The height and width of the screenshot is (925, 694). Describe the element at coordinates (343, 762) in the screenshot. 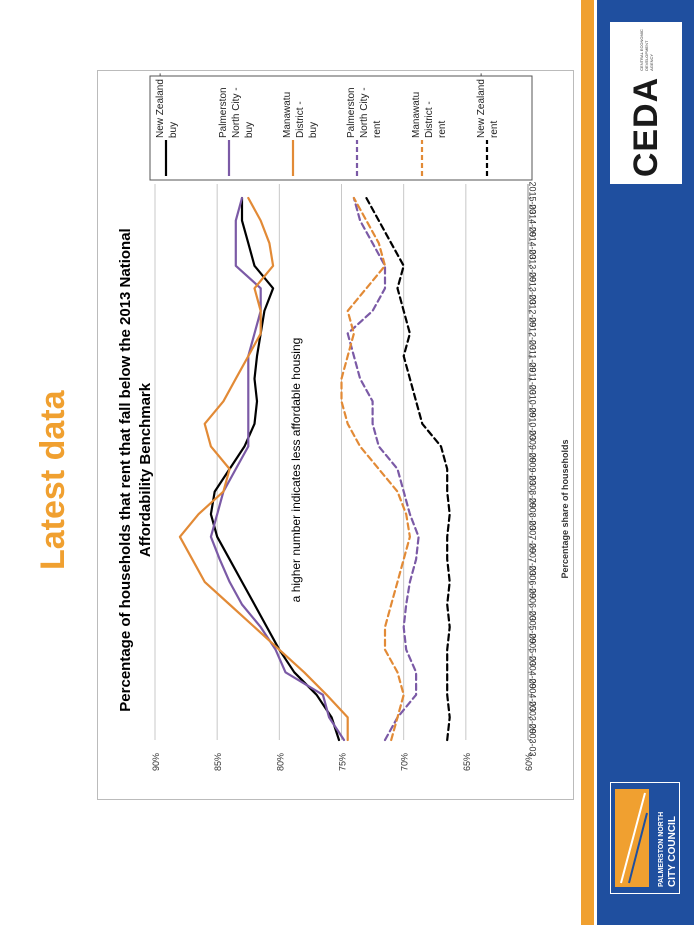

I see `y-tick-label: 75%` at that location.